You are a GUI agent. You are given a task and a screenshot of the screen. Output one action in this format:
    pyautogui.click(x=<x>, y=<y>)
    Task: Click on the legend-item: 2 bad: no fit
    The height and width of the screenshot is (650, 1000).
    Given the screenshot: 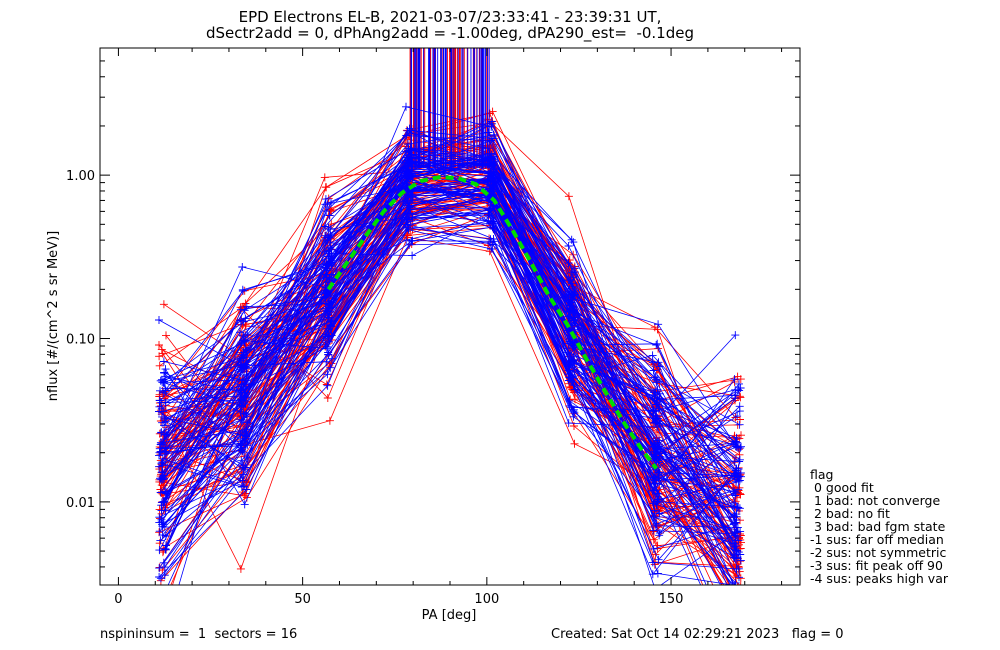 What is the action you would take?
    pyautogui.click(x=850, y=513)
    